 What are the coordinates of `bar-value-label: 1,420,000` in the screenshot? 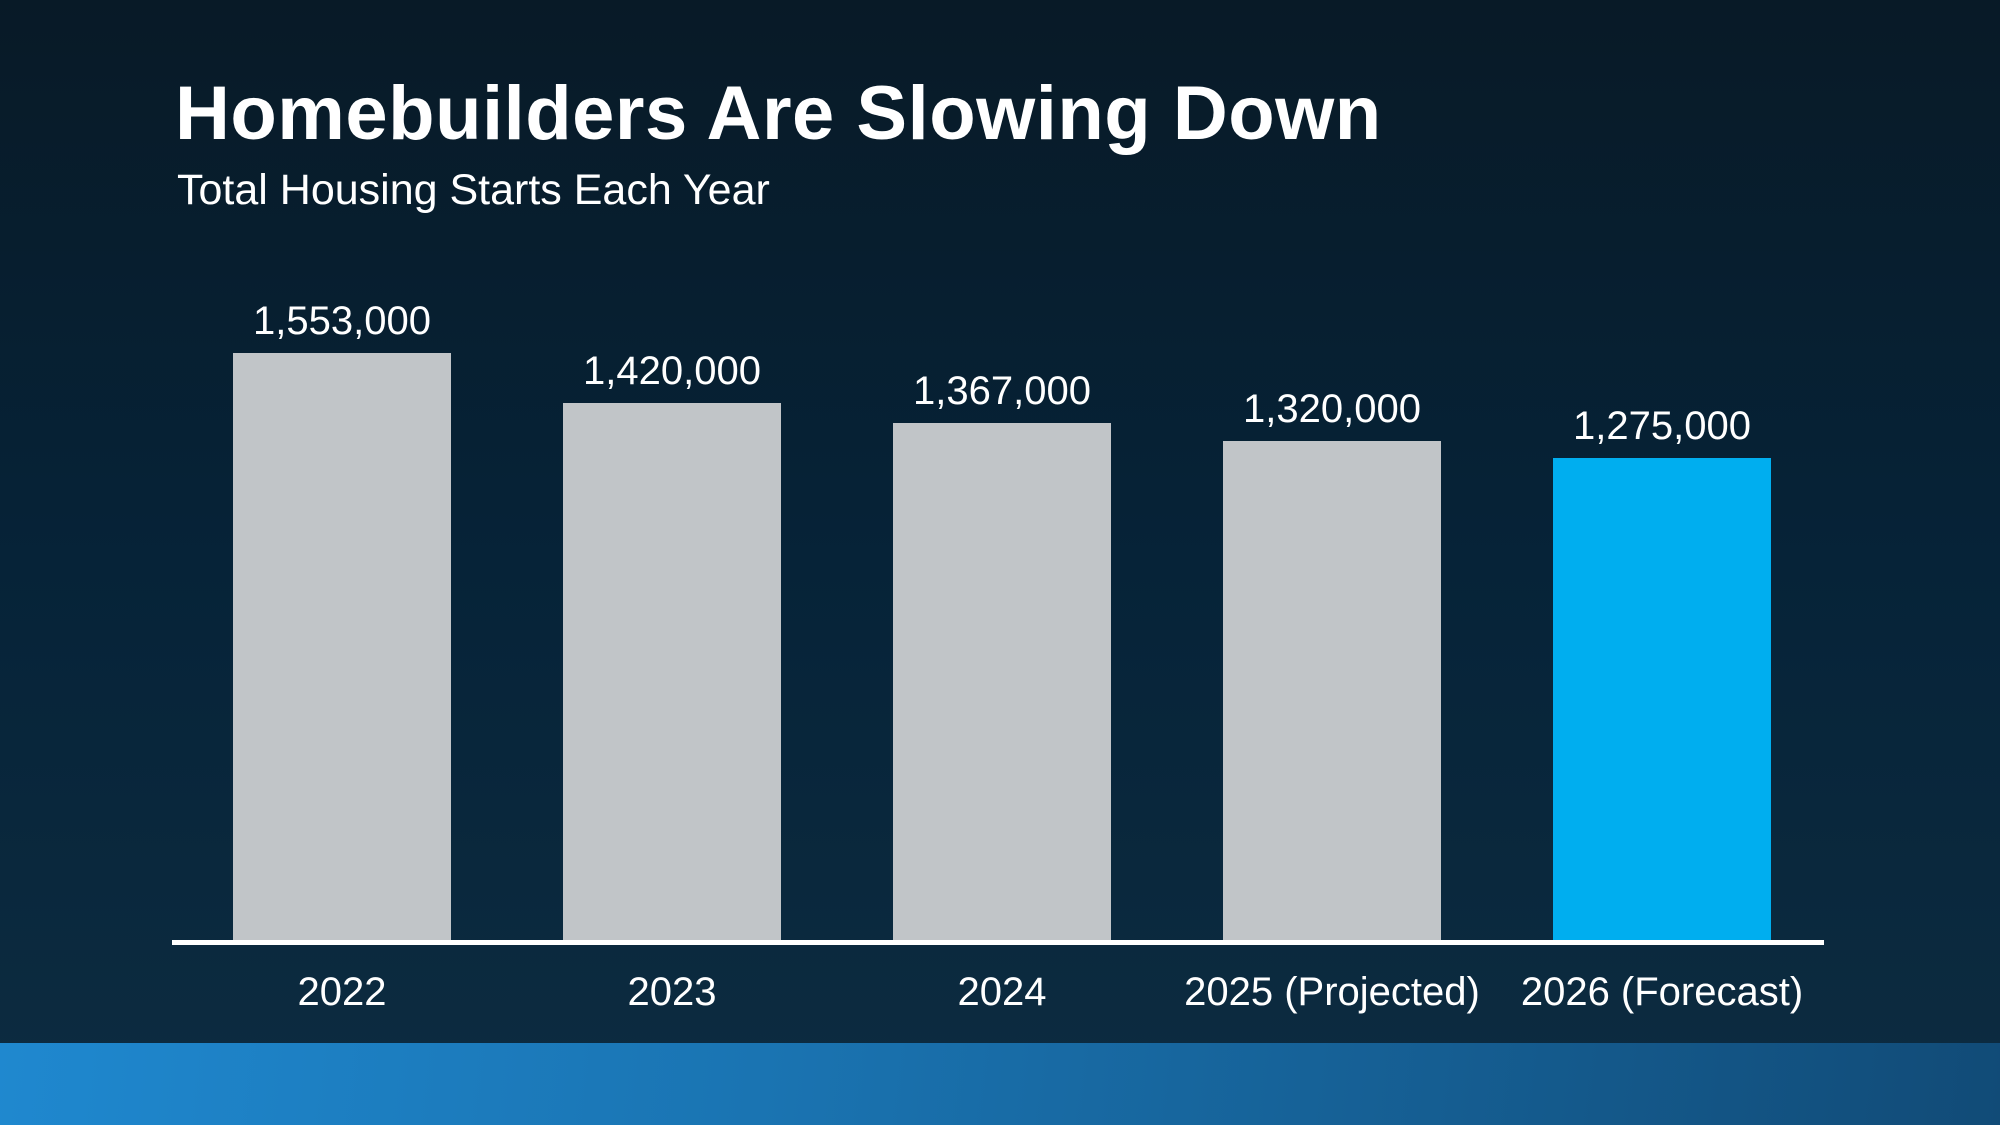 It's located at (672, 371).